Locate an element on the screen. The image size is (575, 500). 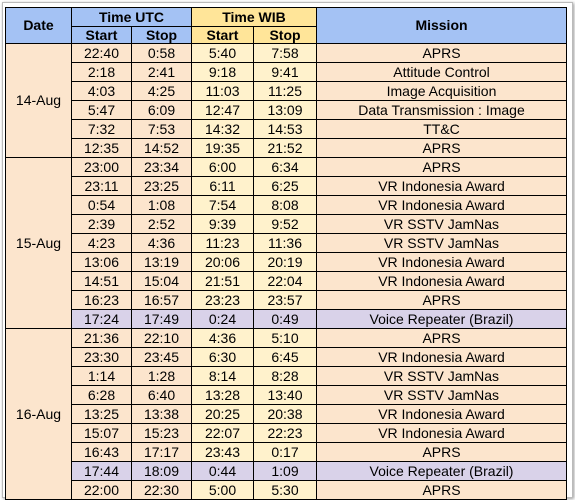
wib-stop: 20:19 is located at coordinates (285, 262).